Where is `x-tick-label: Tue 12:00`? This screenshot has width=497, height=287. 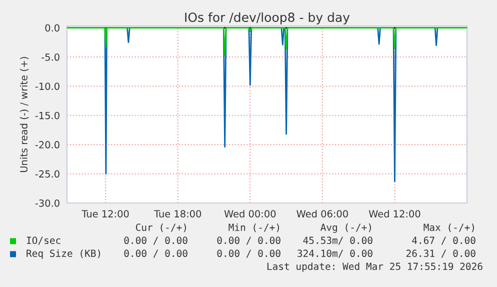
x-tick-label: Tue 12:00 is located at coordinates (105, 214).